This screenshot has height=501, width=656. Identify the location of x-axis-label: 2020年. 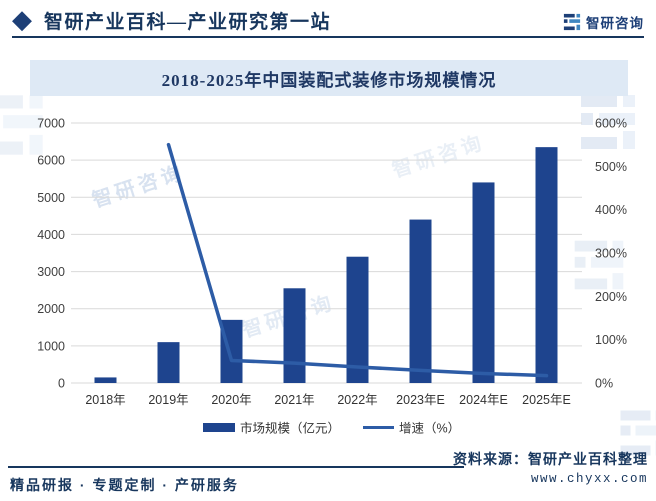
(231, 400).